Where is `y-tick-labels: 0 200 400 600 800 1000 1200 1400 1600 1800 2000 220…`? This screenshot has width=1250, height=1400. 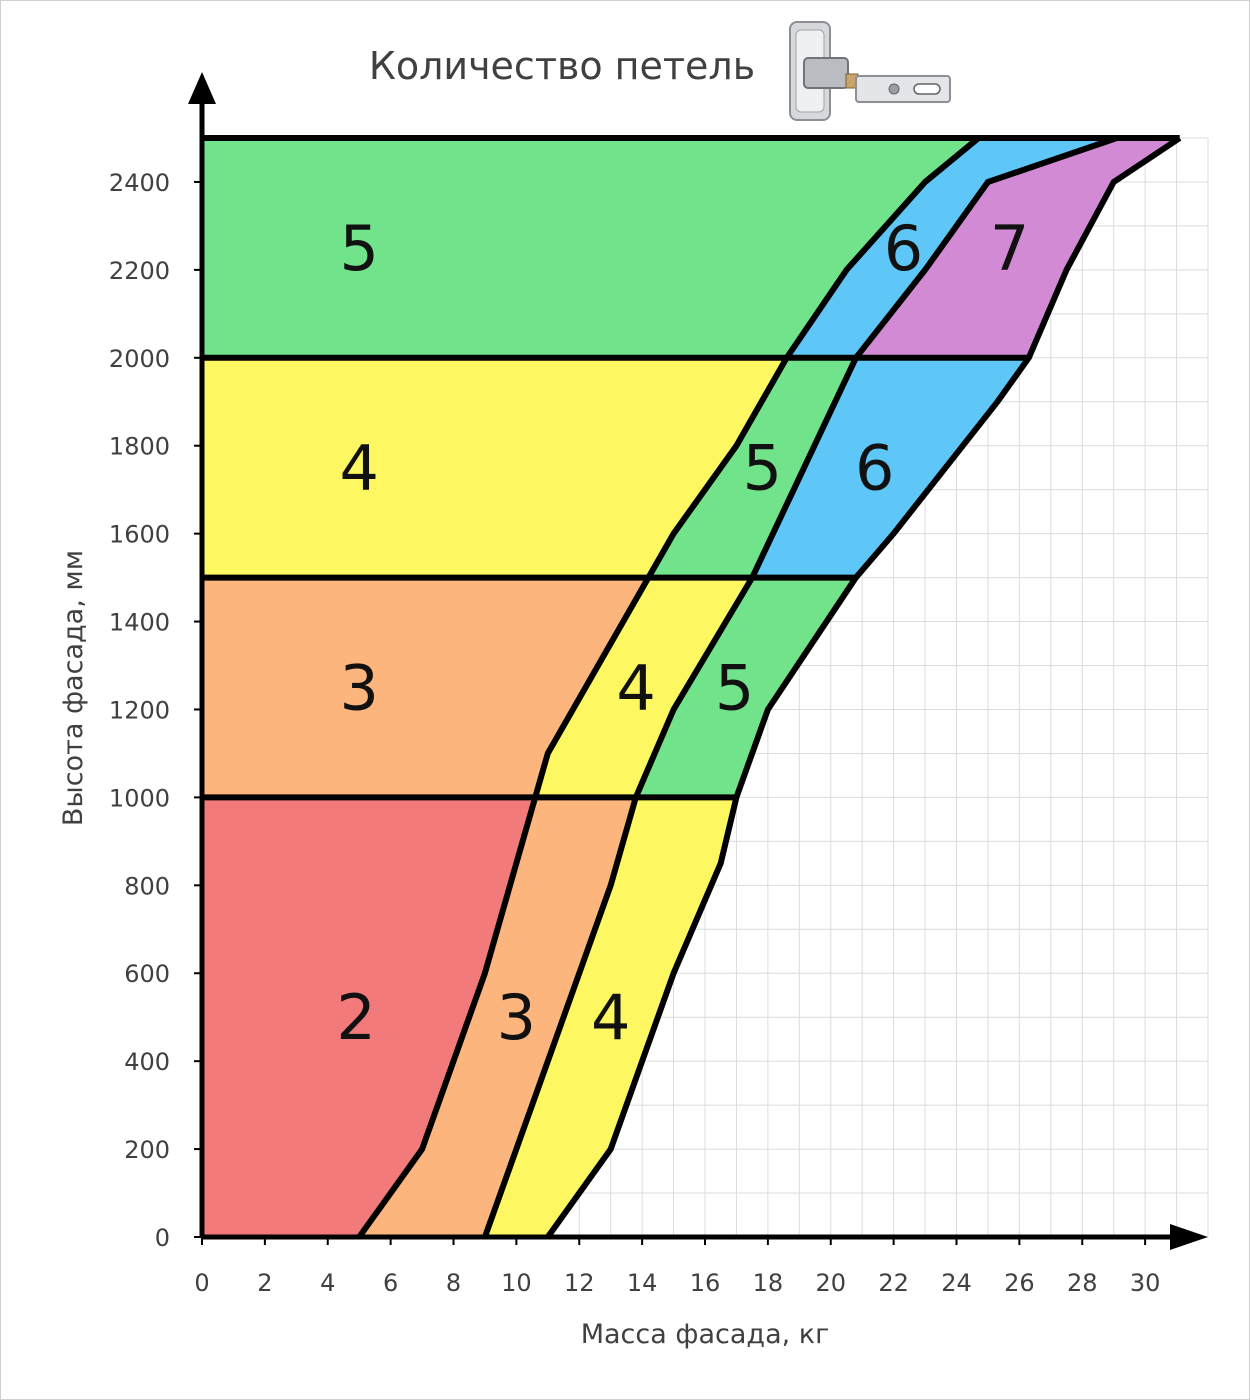 y-tick-labels: 0 200 400 600 800 1000 1200 1400 1600 1800 2000 220… is located at coordinates (155, 710).